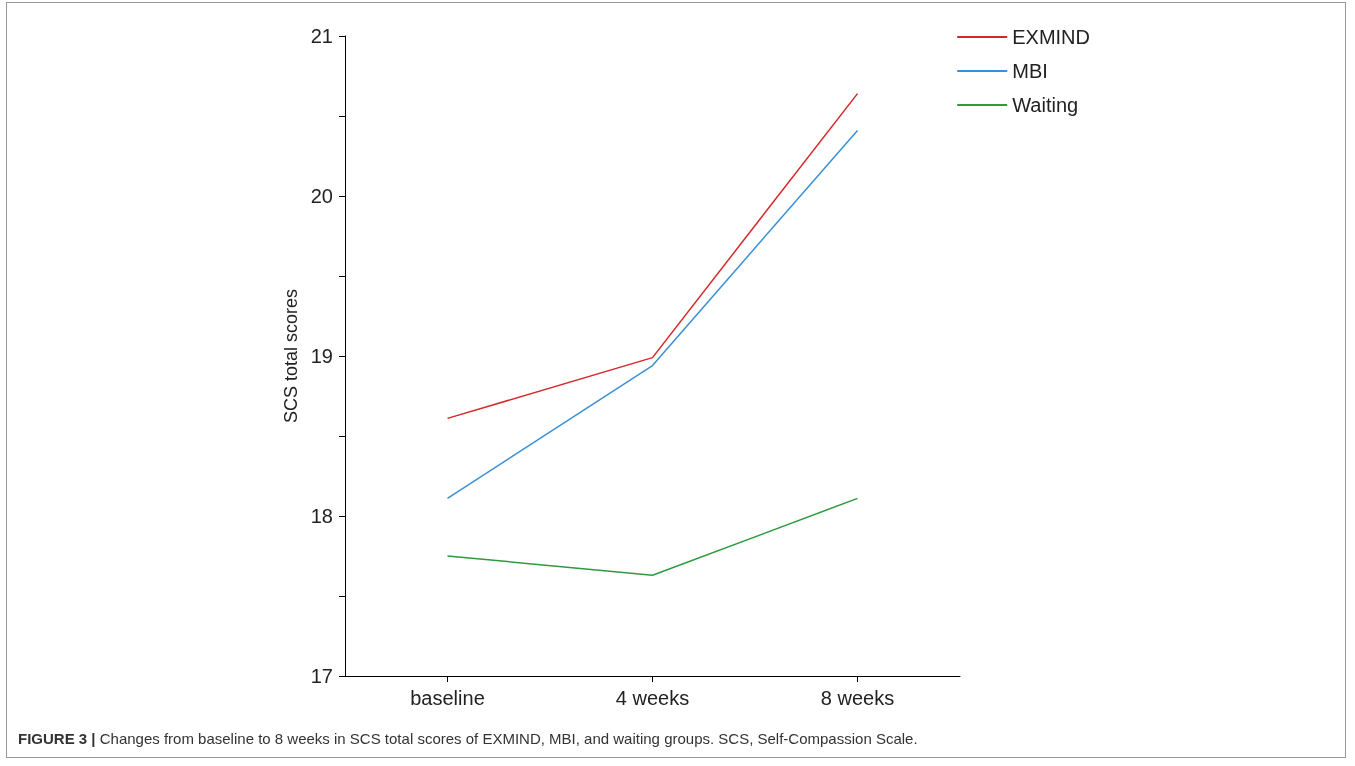  What do you see at coordinates (291, 356) in the screenshot?
I see `y-axis-title: SCS total scores` at bounding box center [291, 356].